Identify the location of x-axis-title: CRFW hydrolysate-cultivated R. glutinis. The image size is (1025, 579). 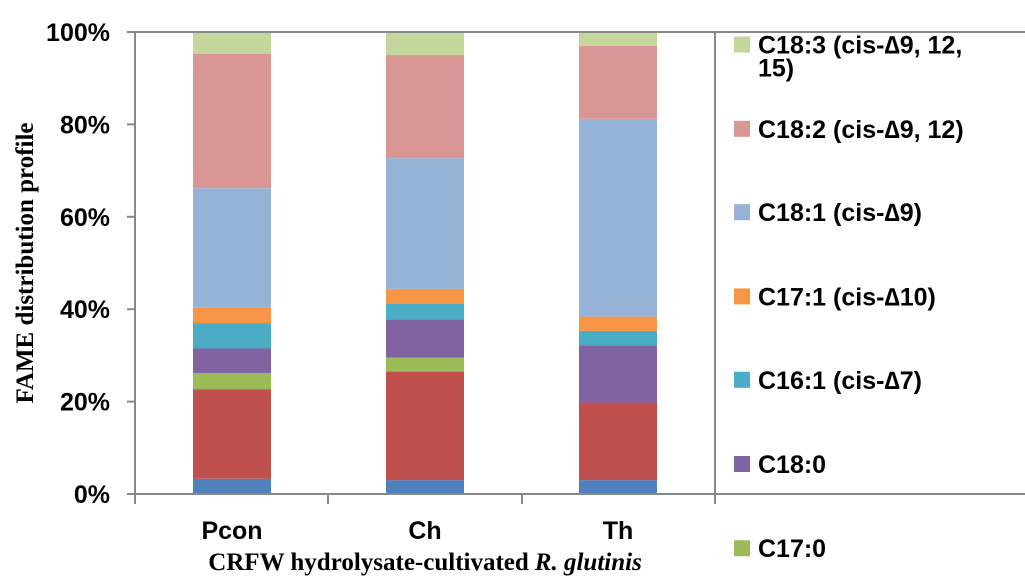
(425, 562).